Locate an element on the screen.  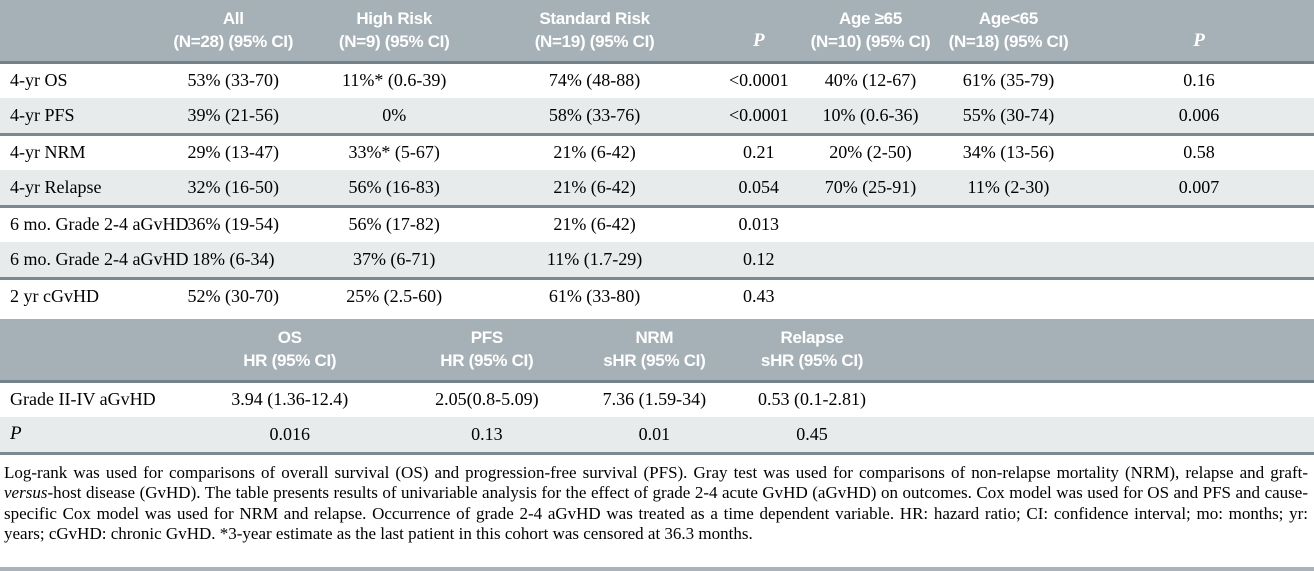
cell-p-value: 0.58 is located at coordinates (1199, 152).